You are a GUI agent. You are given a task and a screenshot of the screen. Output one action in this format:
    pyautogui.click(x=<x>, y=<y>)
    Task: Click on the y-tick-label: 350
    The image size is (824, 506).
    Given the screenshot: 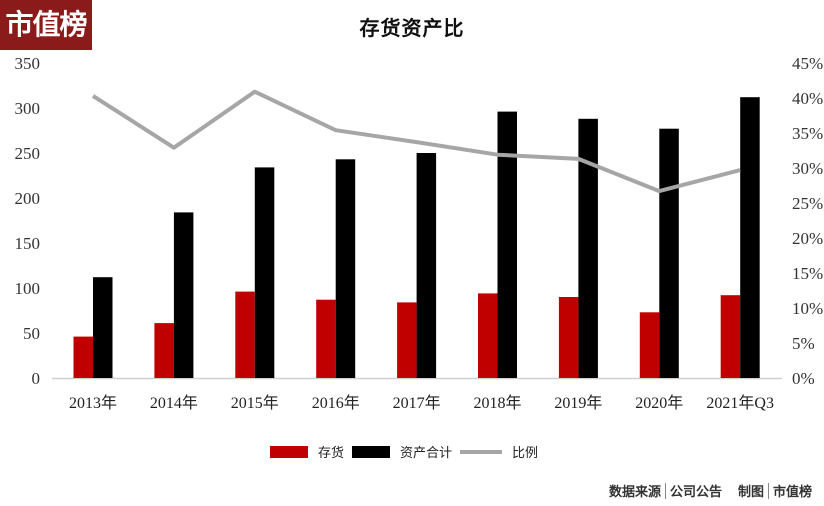 What is the action you would take?
    pyautogui.click(x=28, y=63)
    